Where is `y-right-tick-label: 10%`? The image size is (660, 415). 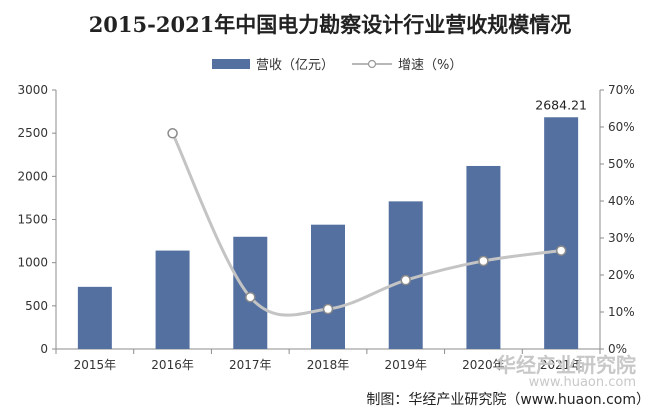
y-right-tick-label: 10% is located at coordinates (621, 312).